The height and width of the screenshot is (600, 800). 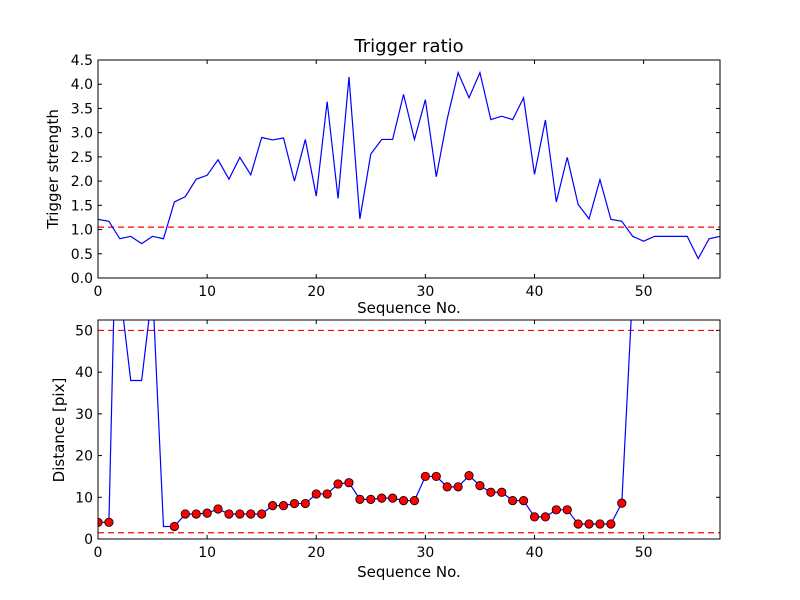 I want to click on top-y-tick-label: 2.5, so click(x=82, y=158).